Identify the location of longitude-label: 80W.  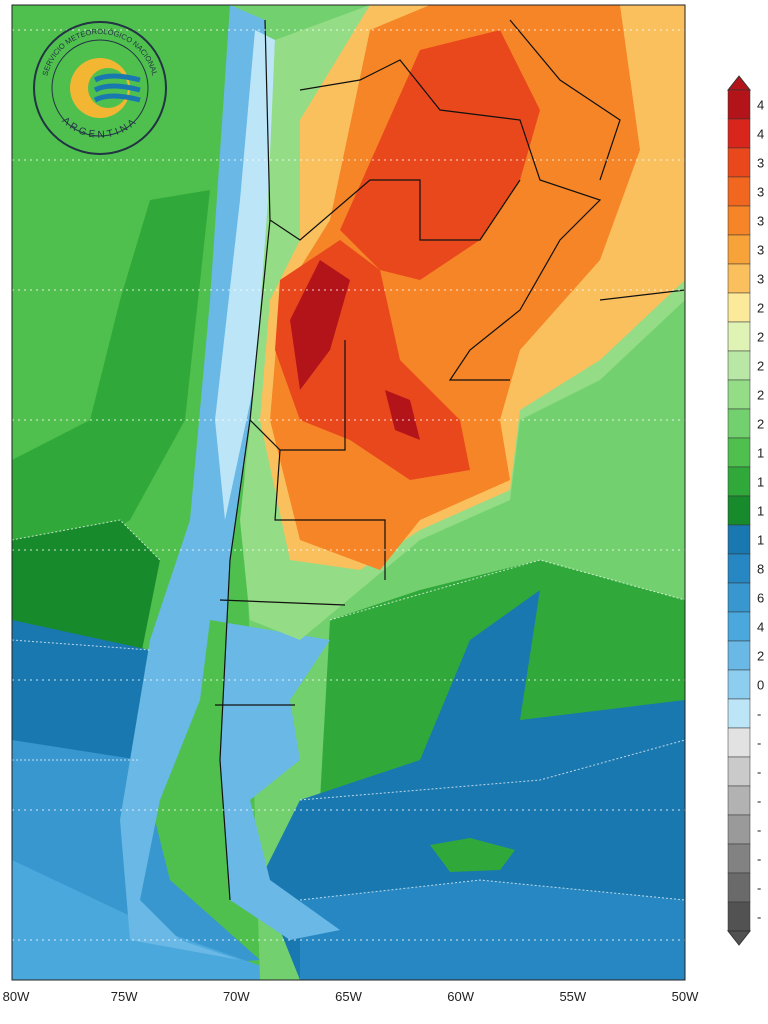
(16, 996).